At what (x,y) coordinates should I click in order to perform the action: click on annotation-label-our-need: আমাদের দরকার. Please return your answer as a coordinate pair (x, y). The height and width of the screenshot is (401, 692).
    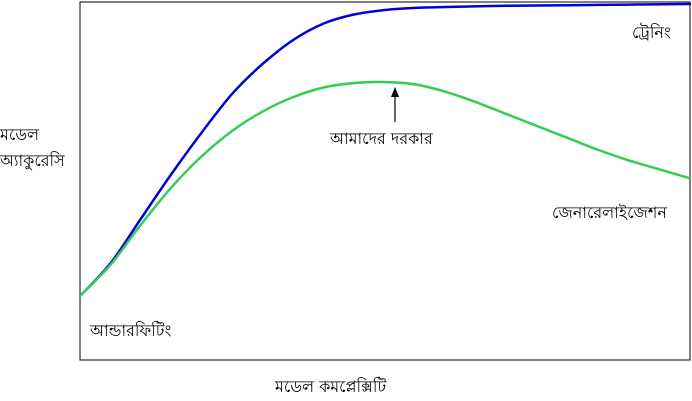
    Looking at the image, I should click on (381, 138).